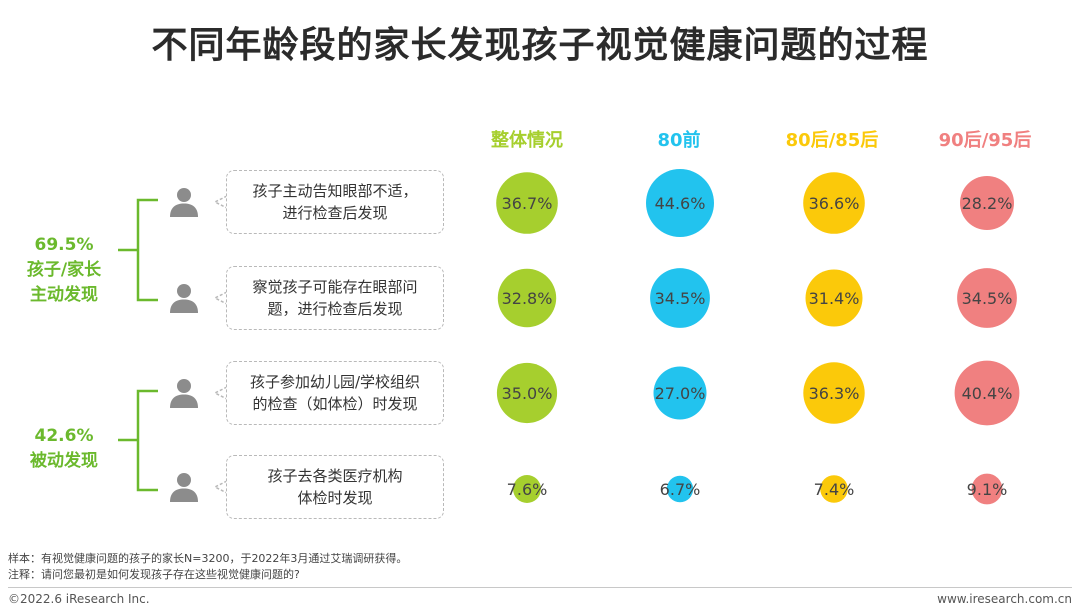 The image size is (1080, 616). I want to click on row-4-line2: 体检时发现, so click(335, 498).